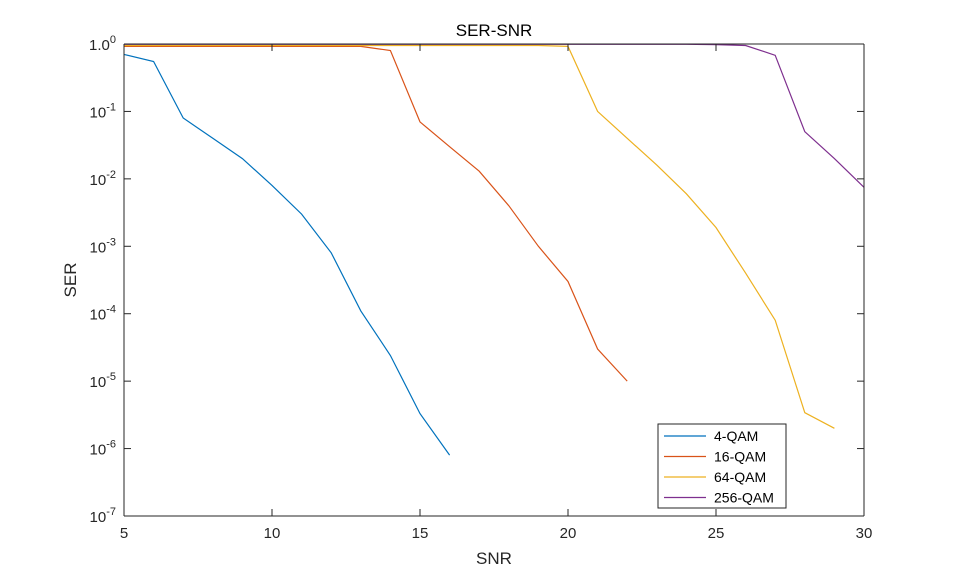  Describe the element at coordinates (272, 533) in the screenshot. I see `x-tick-label: 10` at that location.